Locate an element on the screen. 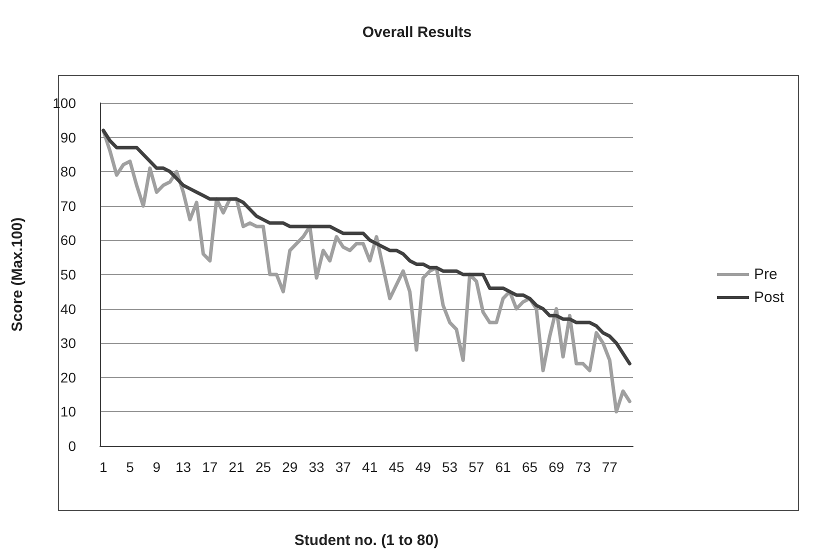 This screenshot has height=553, width=821. x-tick-label: 17 is located at coordinates (210, 467).